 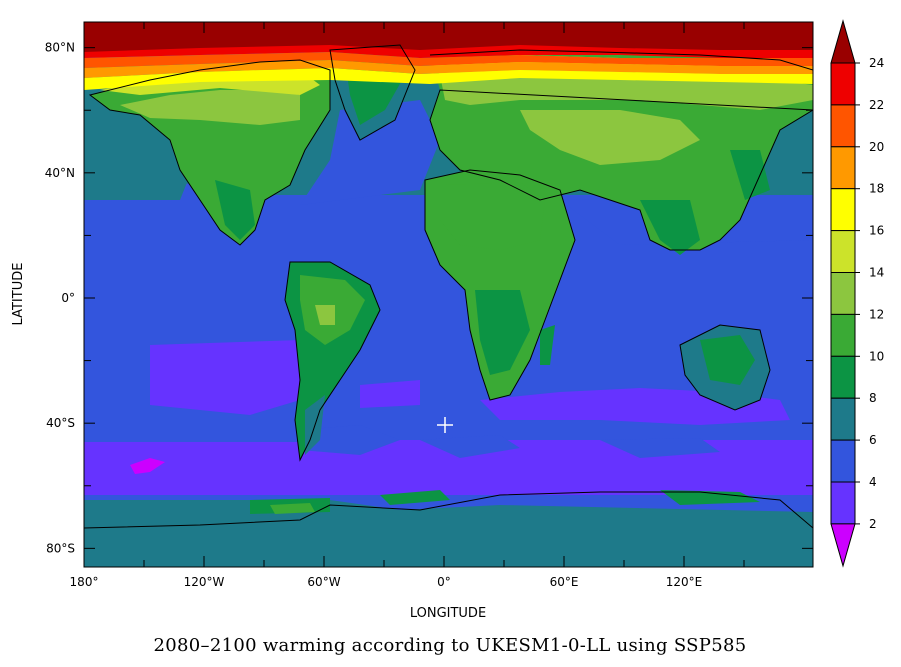 What do you see at coordinates (448, 613) in the screenshot?
I see `x-axis-title: LONGITUDE` at bounding box center [448, 613].